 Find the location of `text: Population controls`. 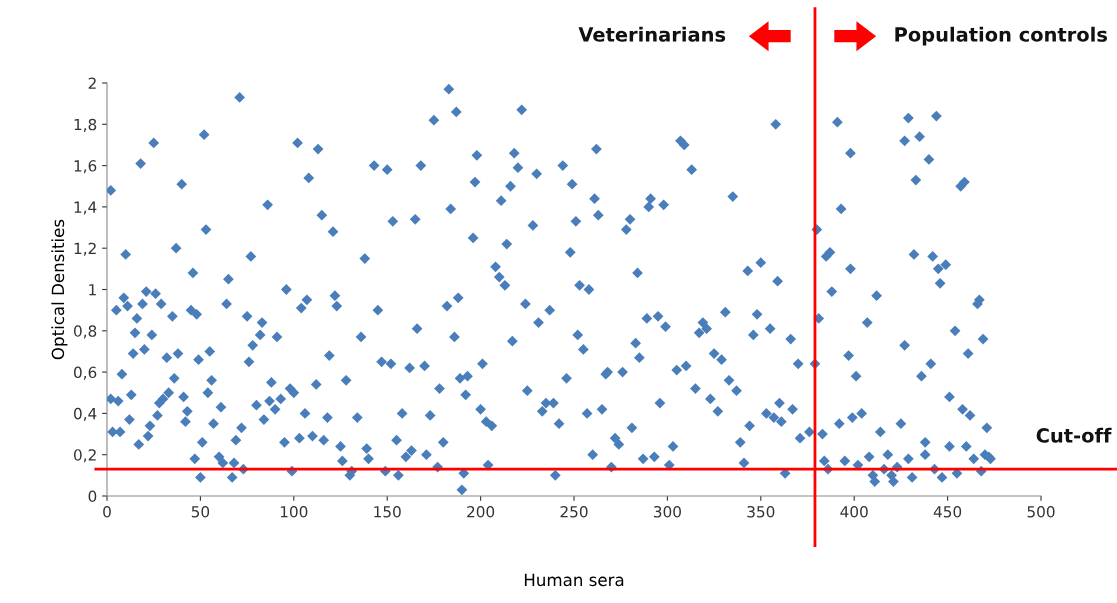

text: Population controls is located at coordinates (1001, 36).